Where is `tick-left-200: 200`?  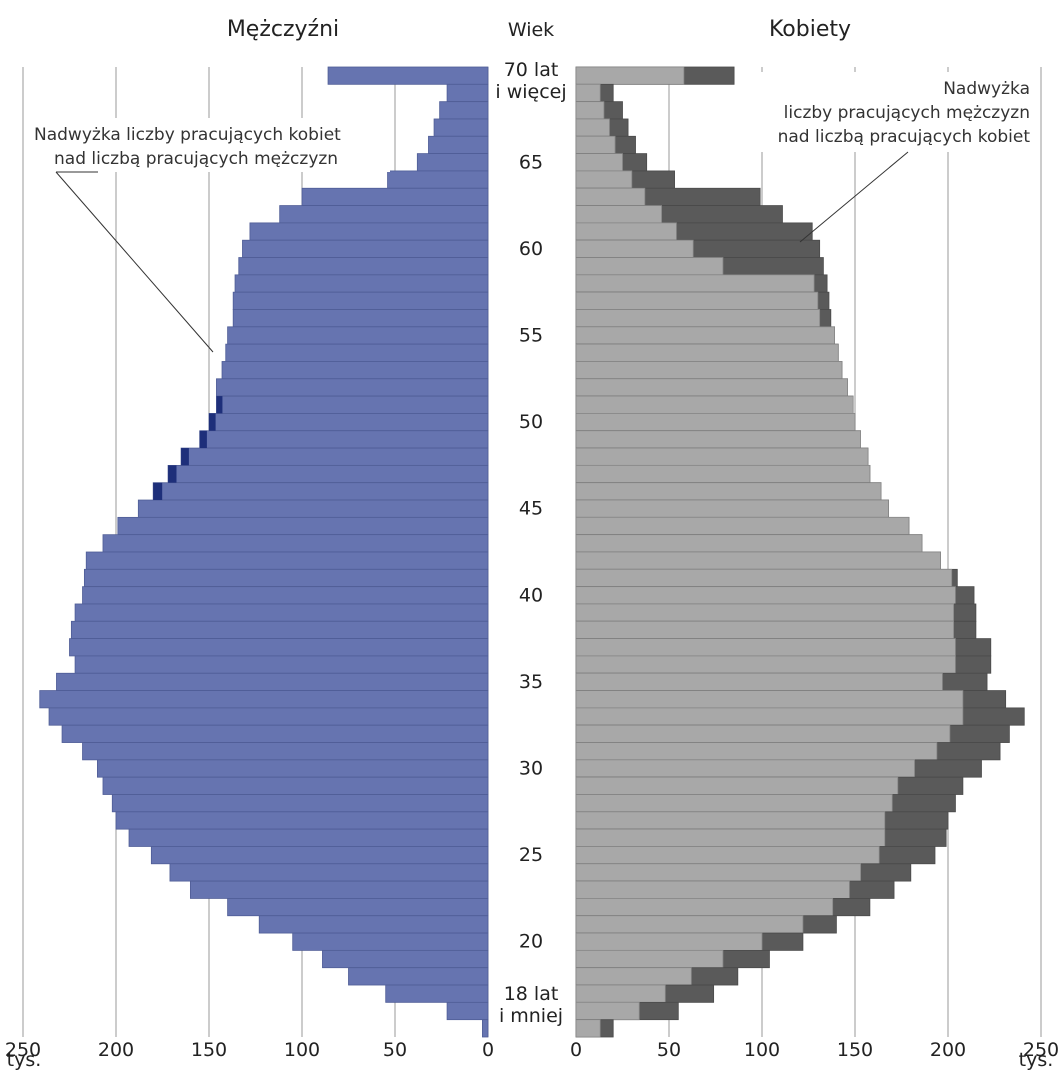
tick-left-200: 200 is located at coordinates (116, 1050).